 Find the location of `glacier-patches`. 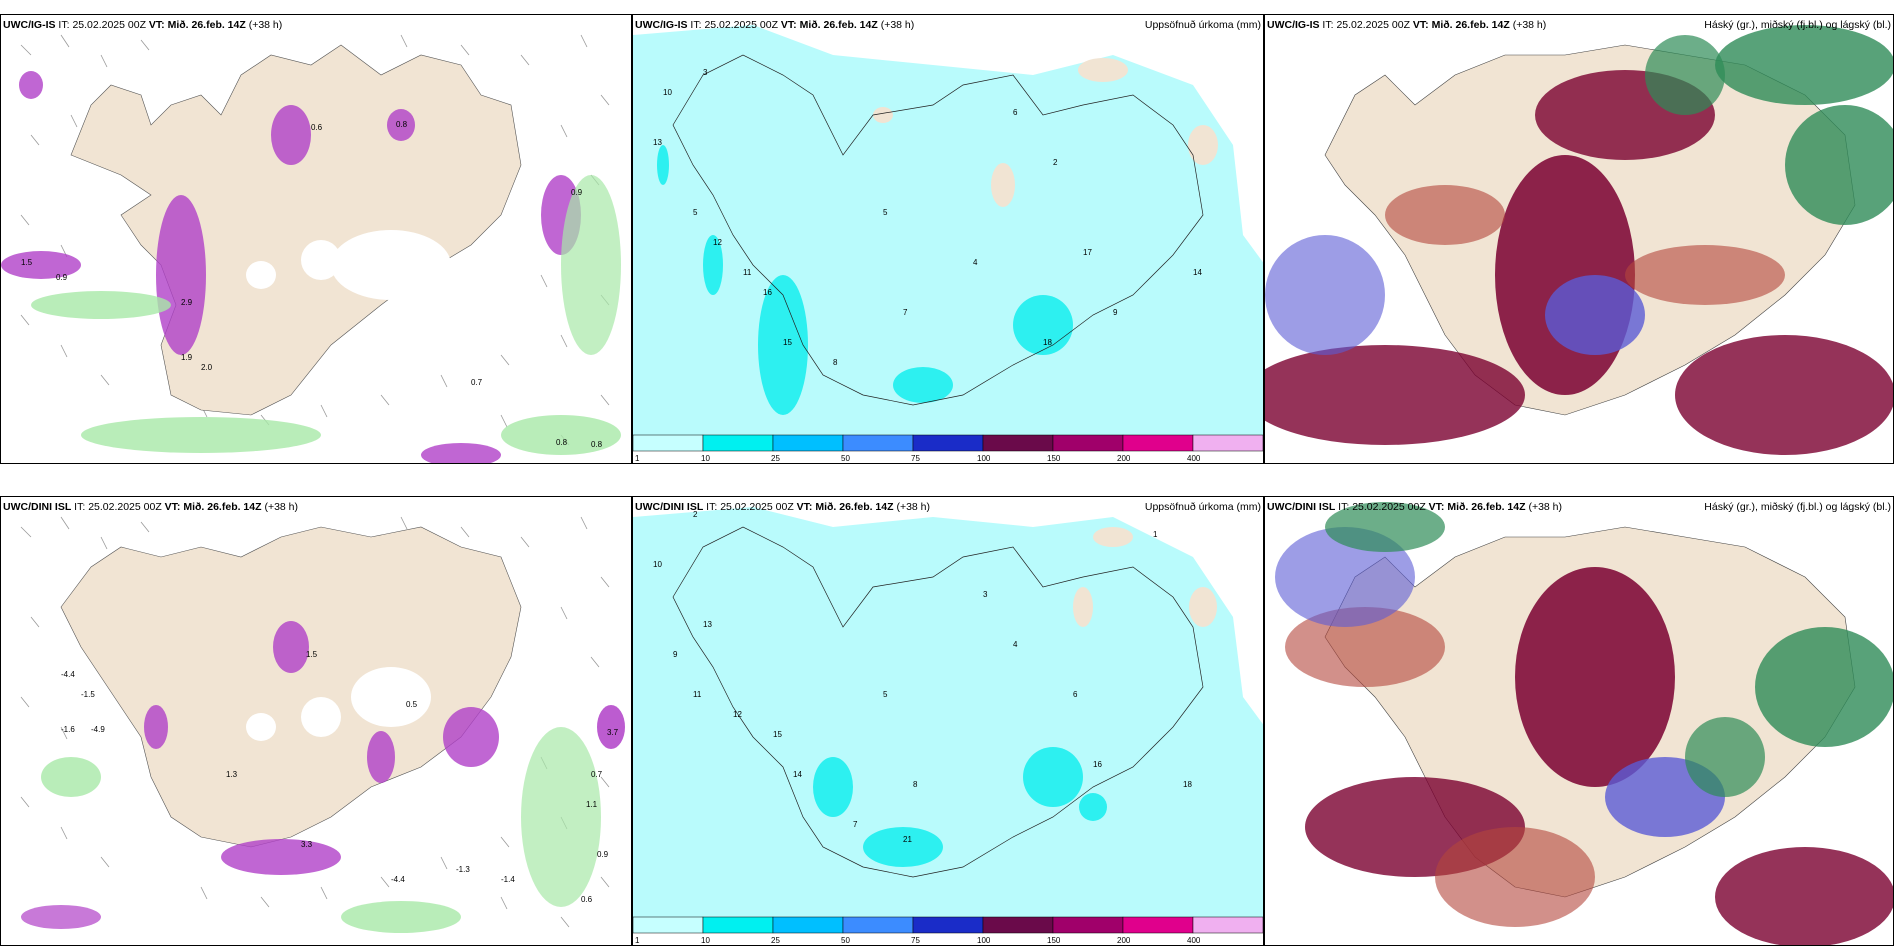

glacier-patches is located at coordinates (338, 704).